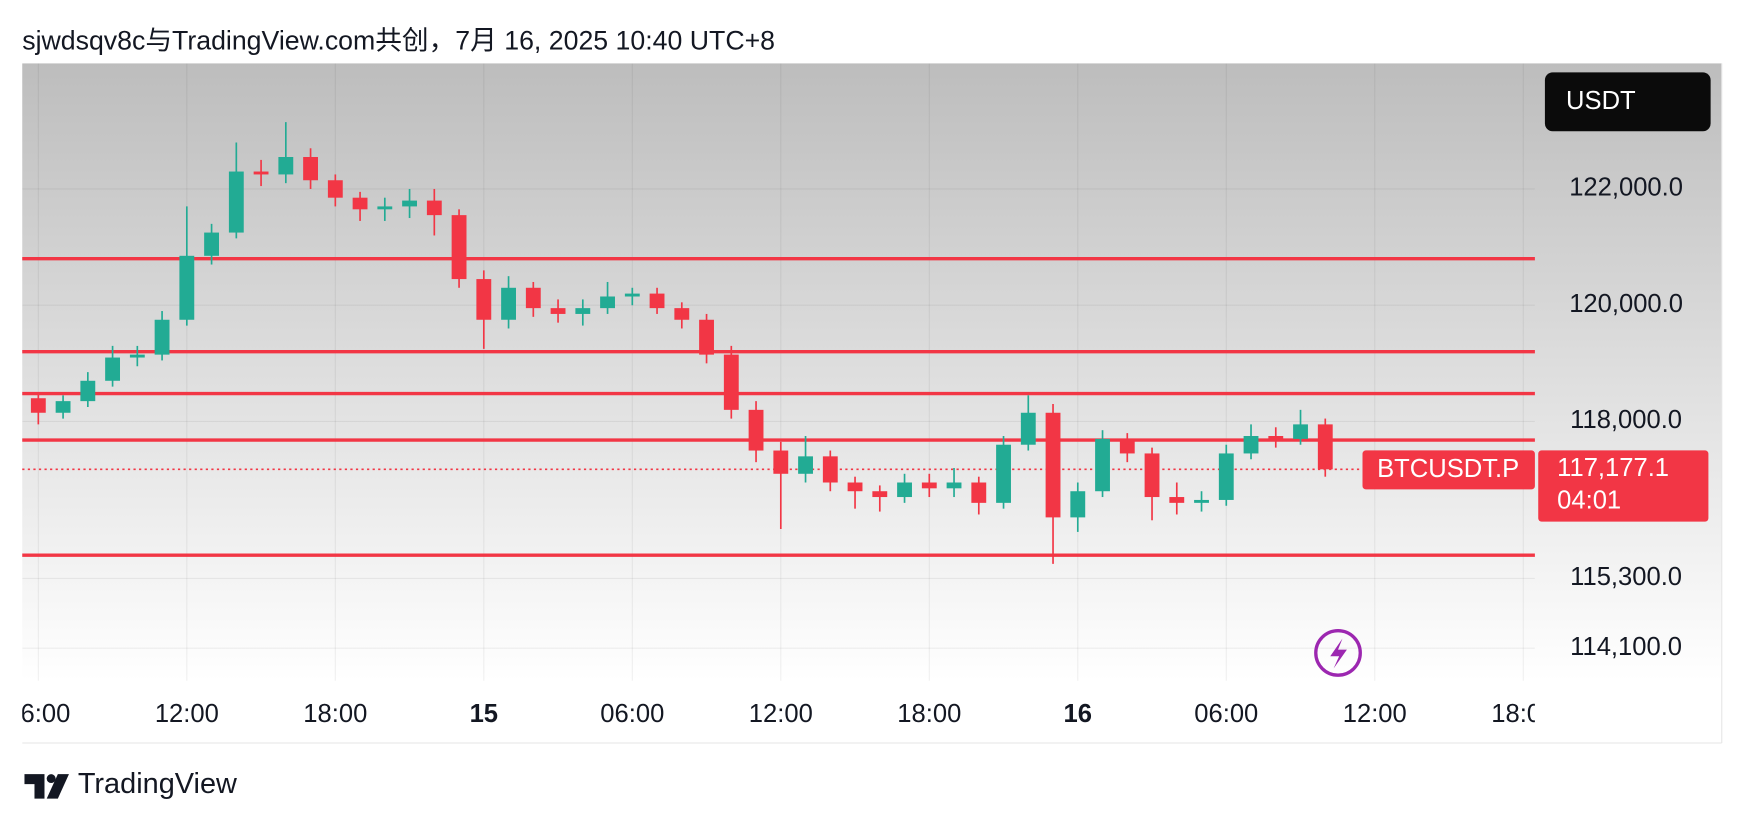 The height and width of the screenshot is (828, 1744). What do you see at coordinates (1623, 486) in the screenshot?
I see `price-tag` at bounding box center [1623, 486].